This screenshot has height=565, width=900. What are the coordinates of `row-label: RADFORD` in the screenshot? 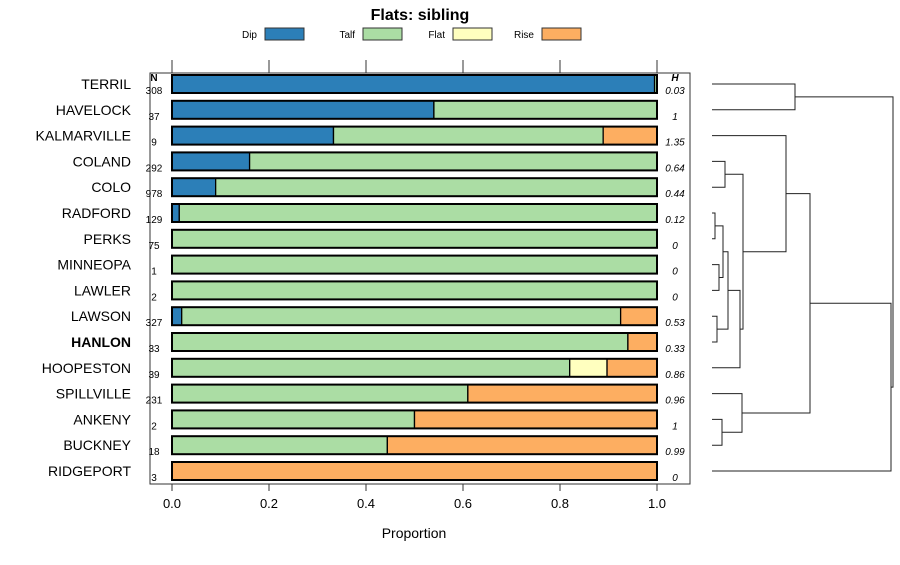 It's located at (96, 213).